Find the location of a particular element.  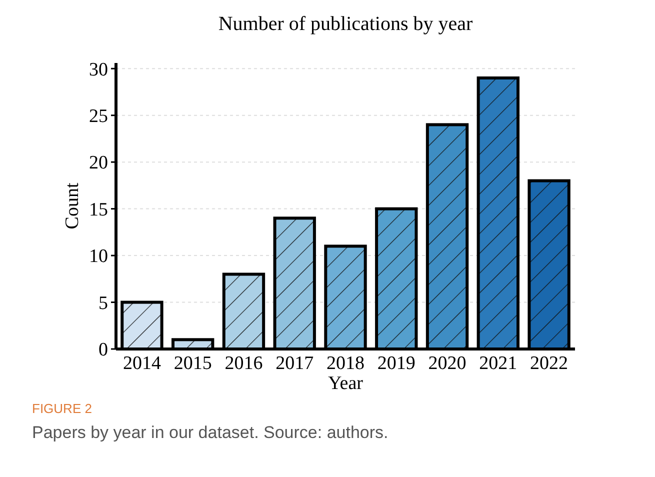

y-tick-label: 15 is located at coordinates (98, 209).